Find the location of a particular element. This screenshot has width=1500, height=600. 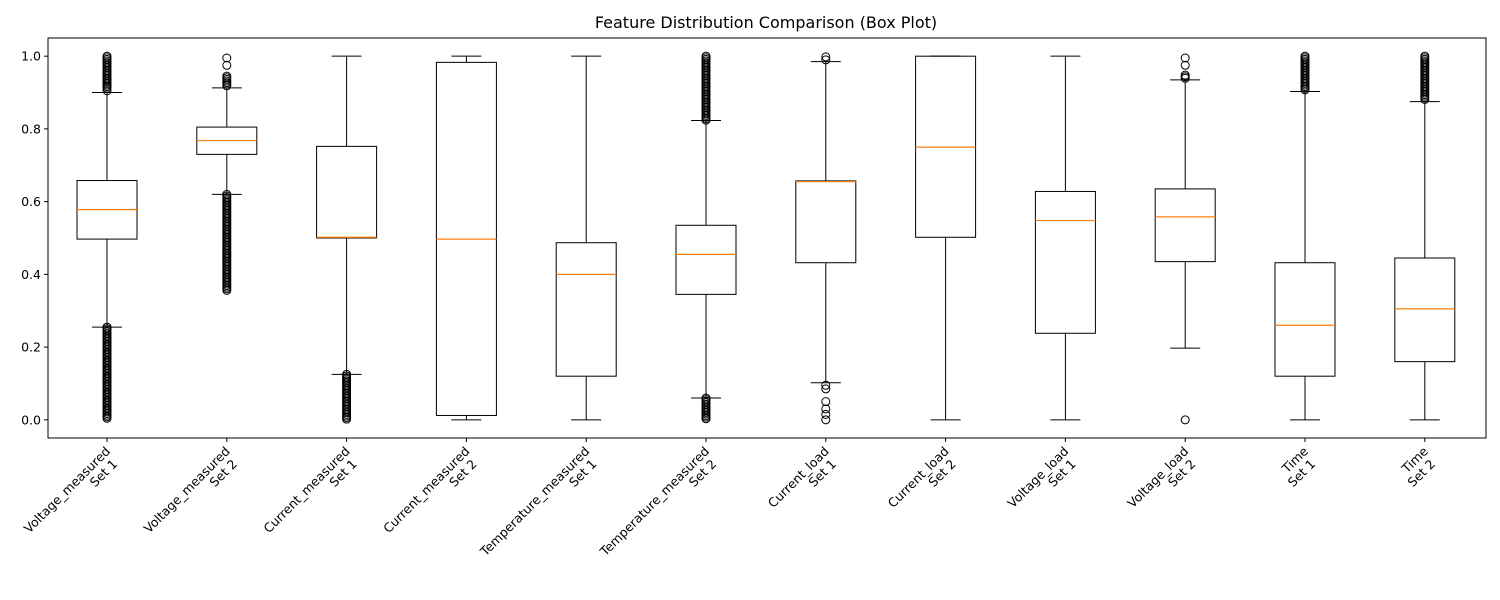

x-tick-label: Current_loadSet 1 is located at coordinates (803, 482).